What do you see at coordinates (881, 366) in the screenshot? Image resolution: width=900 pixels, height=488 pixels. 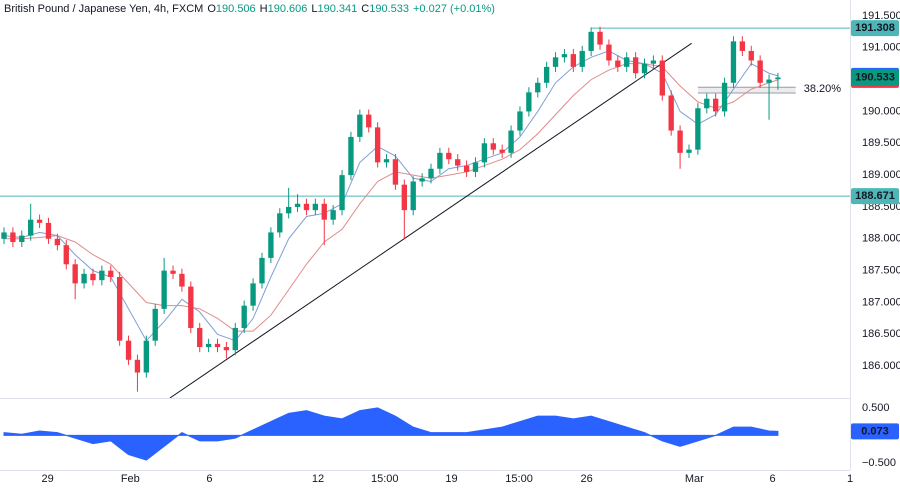 I see `y-tick-label: 186.000` at bounding box center [881, 366].